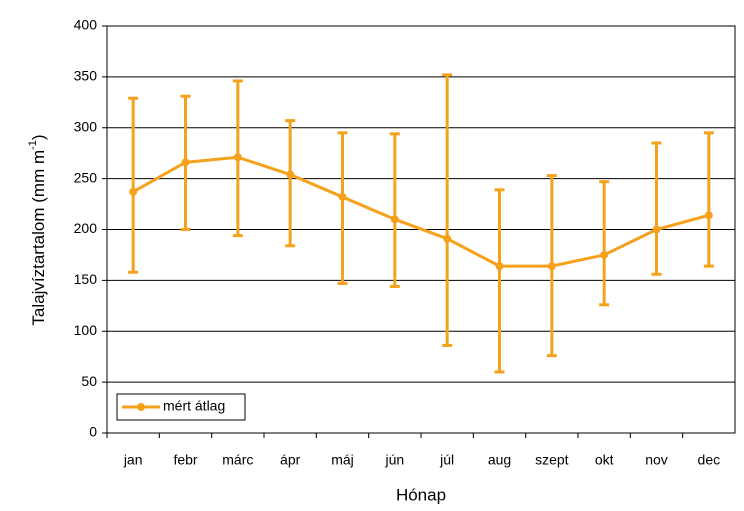 Image resolution: width=744 pixels, height=511 pixels. What do you see at coordinates (33, 145) in the screenshot?
I see `y-axis-title-sup: -1` at bounding box center [33, 145].